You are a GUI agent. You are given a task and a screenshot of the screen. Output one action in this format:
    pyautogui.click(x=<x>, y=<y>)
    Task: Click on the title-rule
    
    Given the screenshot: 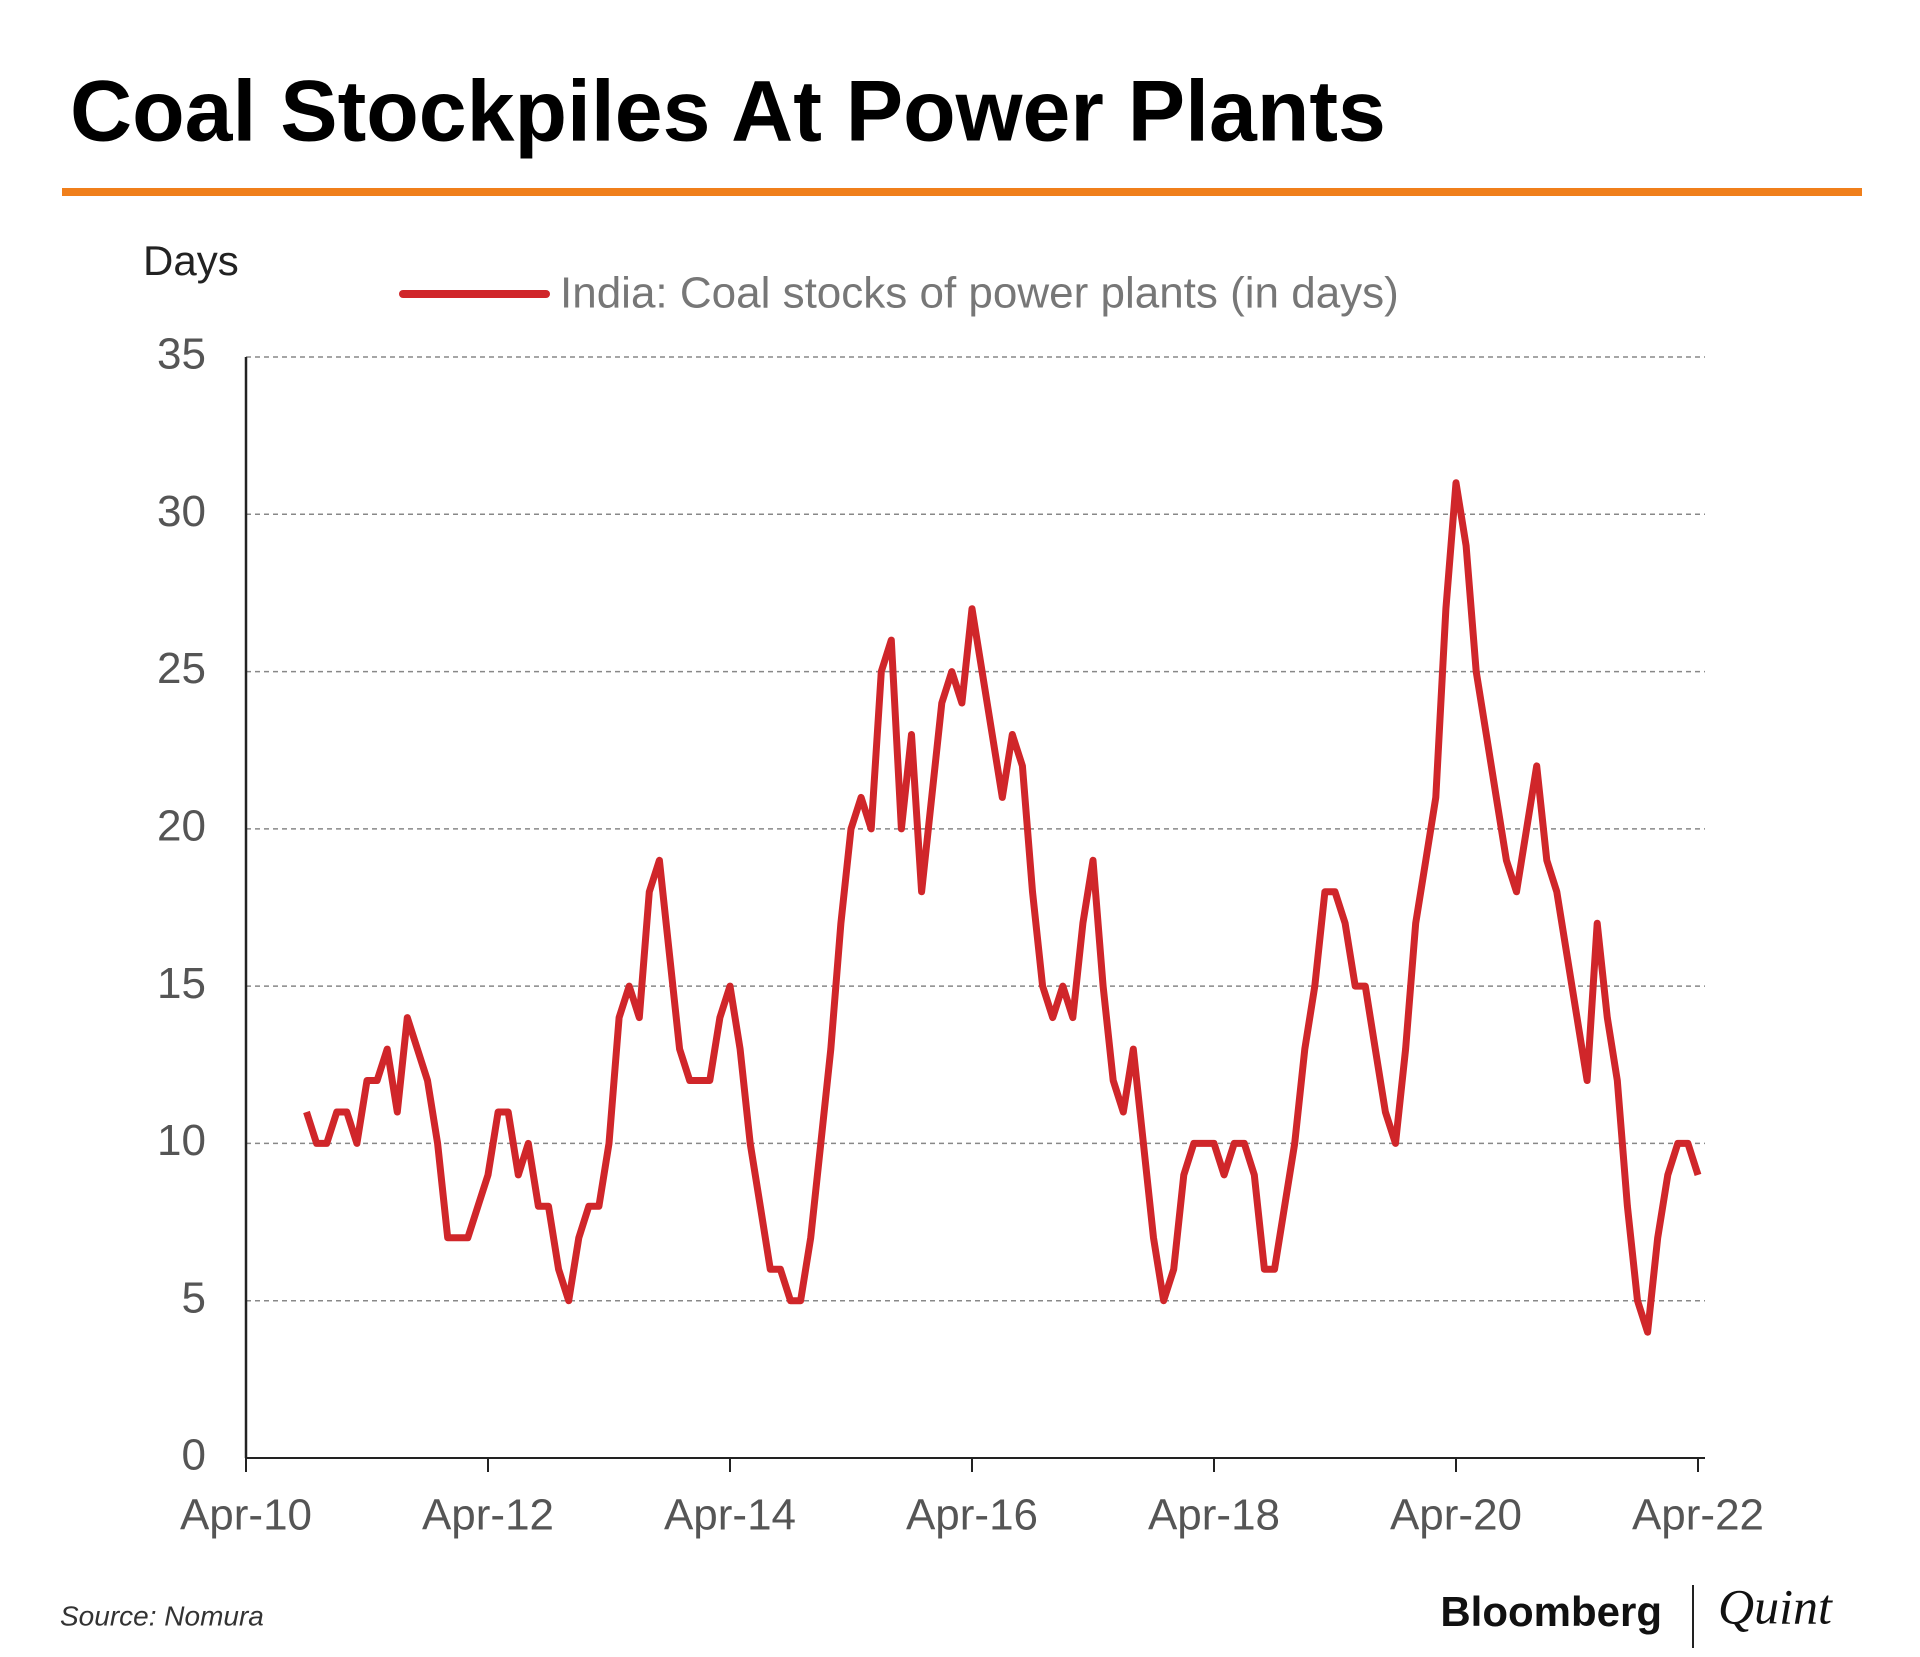 What is the action you would take?
    pyautogui.click(x=962, y=192)
    